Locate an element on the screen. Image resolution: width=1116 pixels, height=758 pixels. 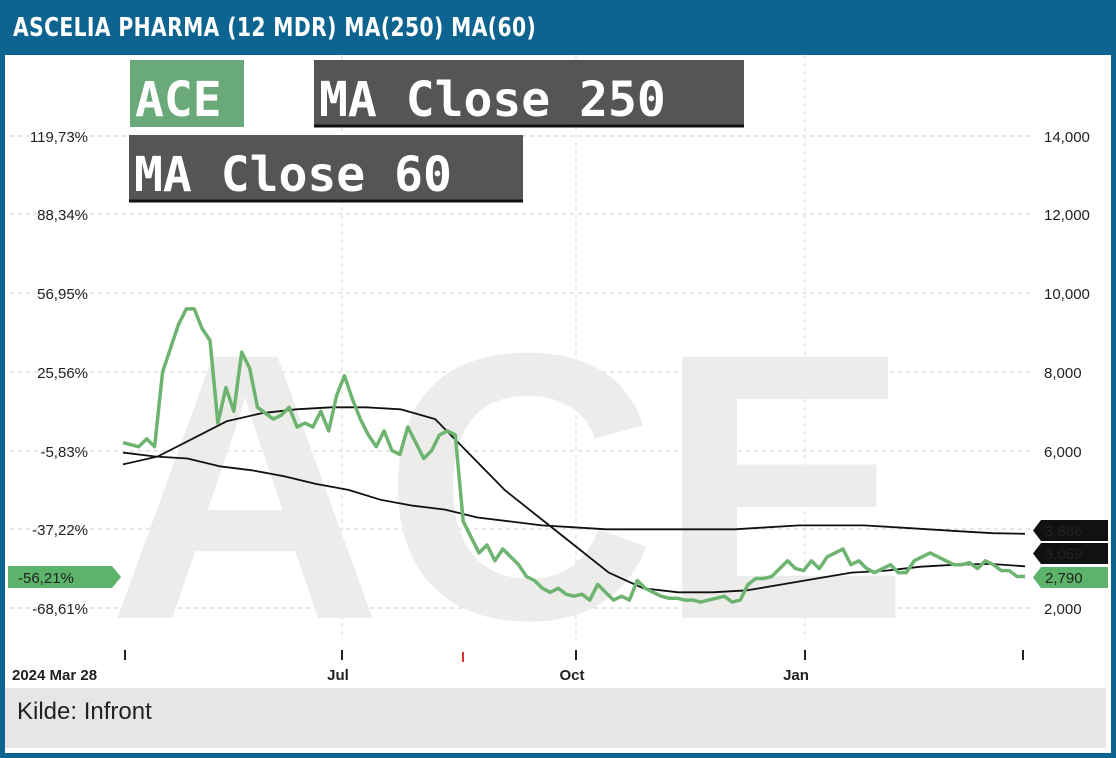
ma60-marker-label: 3,059 is located at coordinates (1064, 554).